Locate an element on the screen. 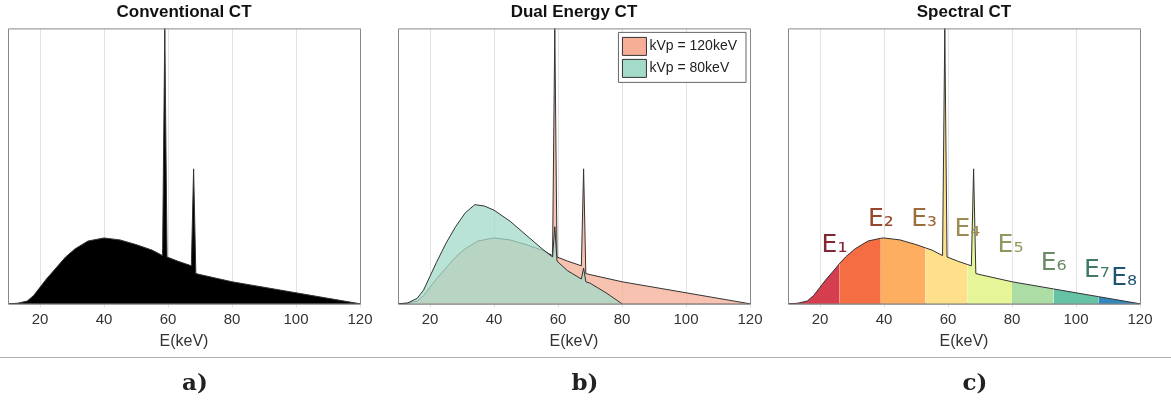 This screenshot has height=416, width=1171. series-label: E₅ is located at coordinates (1010, 244).